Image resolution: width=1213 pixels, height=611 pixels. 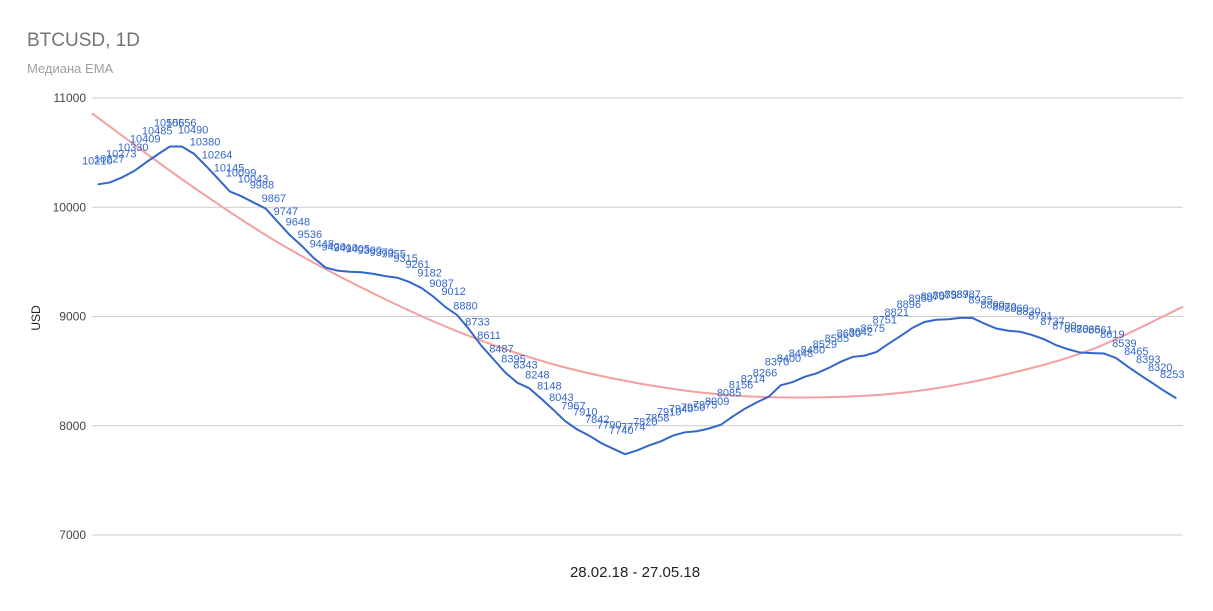 What do you see at coordinates (70, 207) in the screenshot?
I see `y-tick-label: 10000` at bounding box center [70, 207].